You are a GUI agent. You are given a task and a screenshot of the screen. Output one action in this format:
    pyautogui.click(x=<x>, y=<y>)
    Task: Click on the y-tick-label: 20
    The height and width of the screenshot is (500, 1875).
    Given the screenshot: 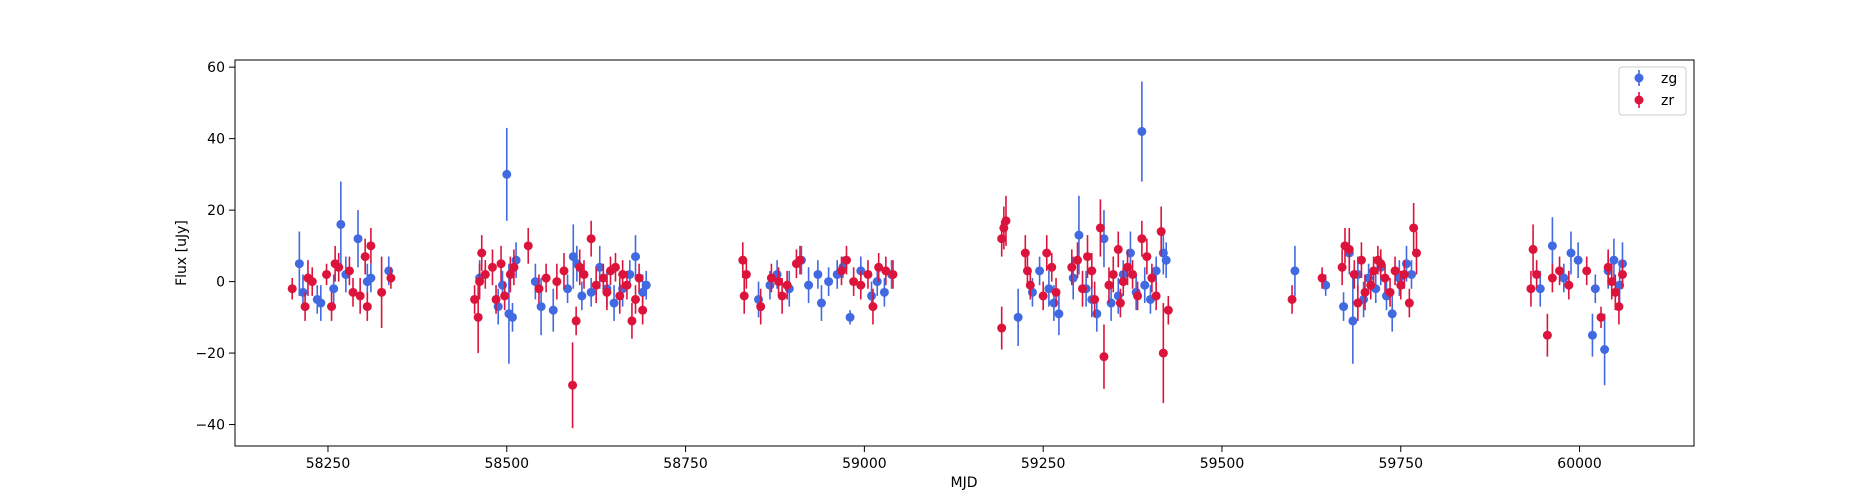 What is the action you would take?
    pyautogui.click(x=216, y=211)
    